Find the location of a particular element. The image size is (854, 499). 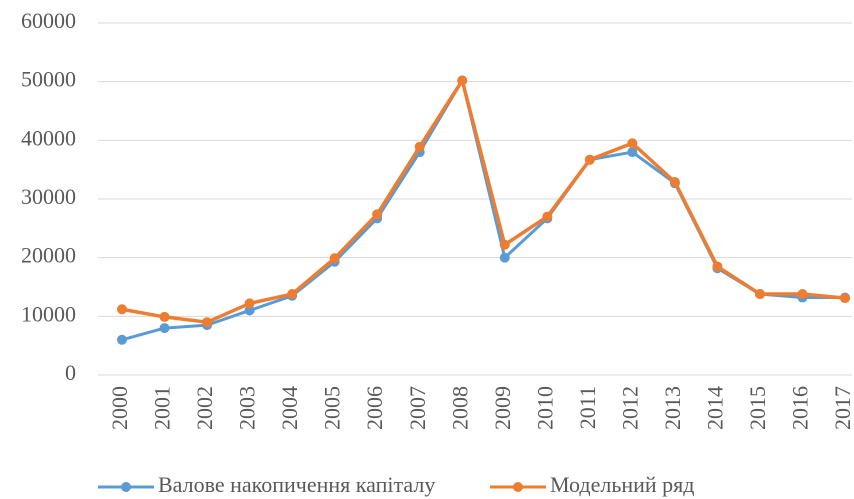

y-tick-label: 10000 is located at coordinates (48, 313).